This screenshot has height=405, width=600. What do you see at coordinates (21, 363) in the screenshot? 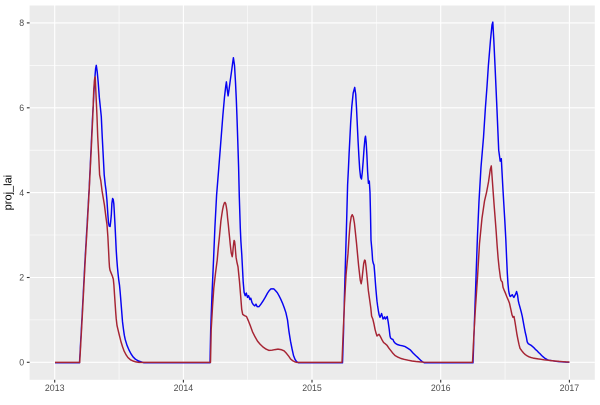
I see `svg-text: 0` at bounding box center [21, 363].